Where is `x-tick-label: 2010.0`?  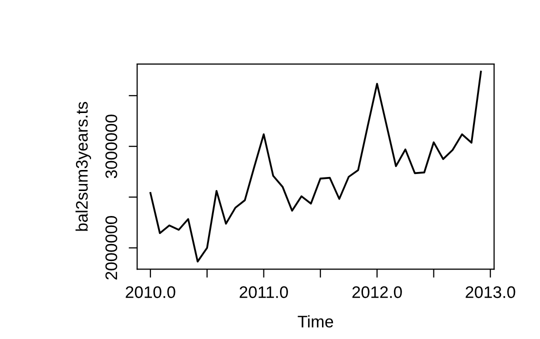 x-tick-label: 2010.0 is located at coordinates (151, 292).